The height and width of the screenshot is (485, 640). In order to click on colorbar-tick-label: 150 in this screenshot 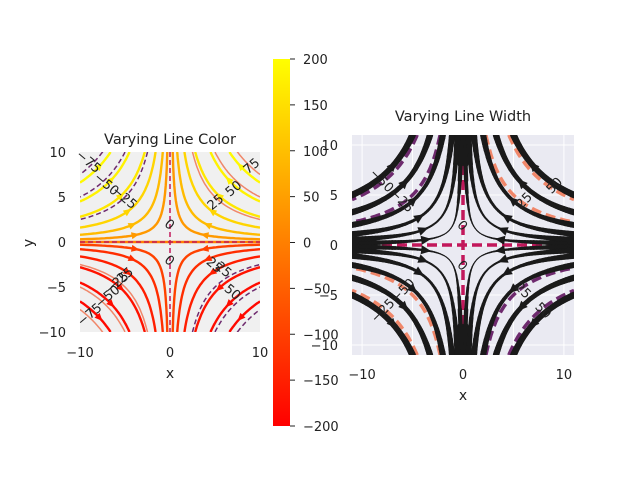, I will do `click(315, 106)`.